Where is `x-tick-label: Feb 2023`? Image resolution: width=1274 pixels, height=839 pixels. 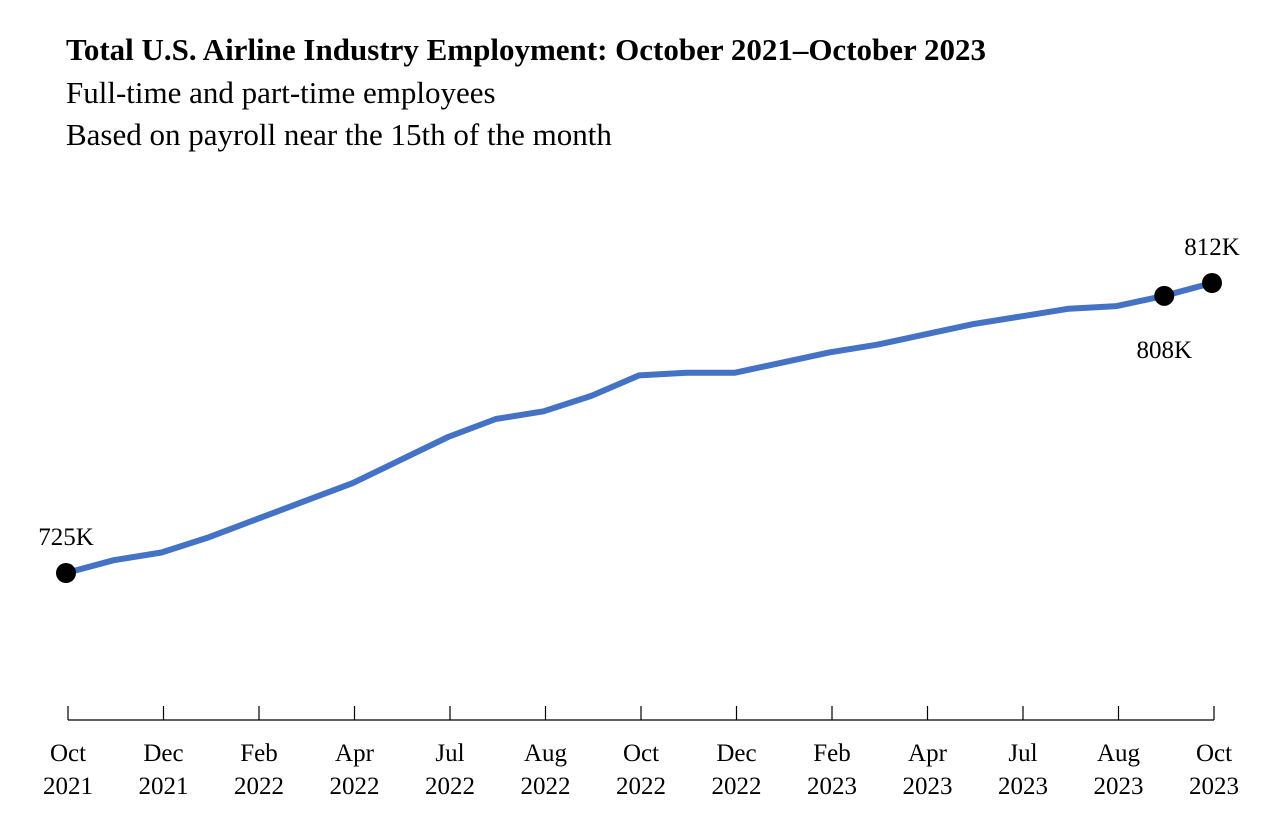 x-tick-label: Feb 2023 is located at coordinates (832, 770).